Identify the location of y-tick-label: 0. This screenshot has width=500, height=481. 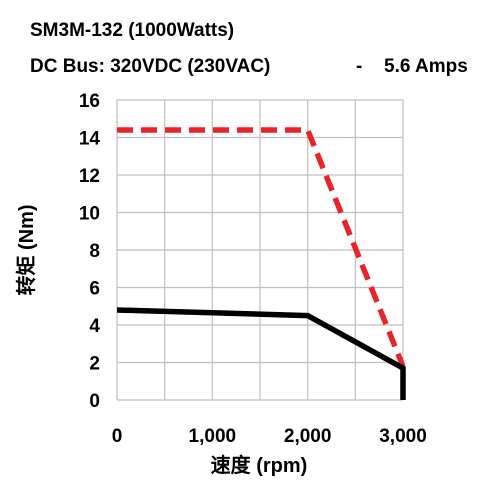
(94, 401).